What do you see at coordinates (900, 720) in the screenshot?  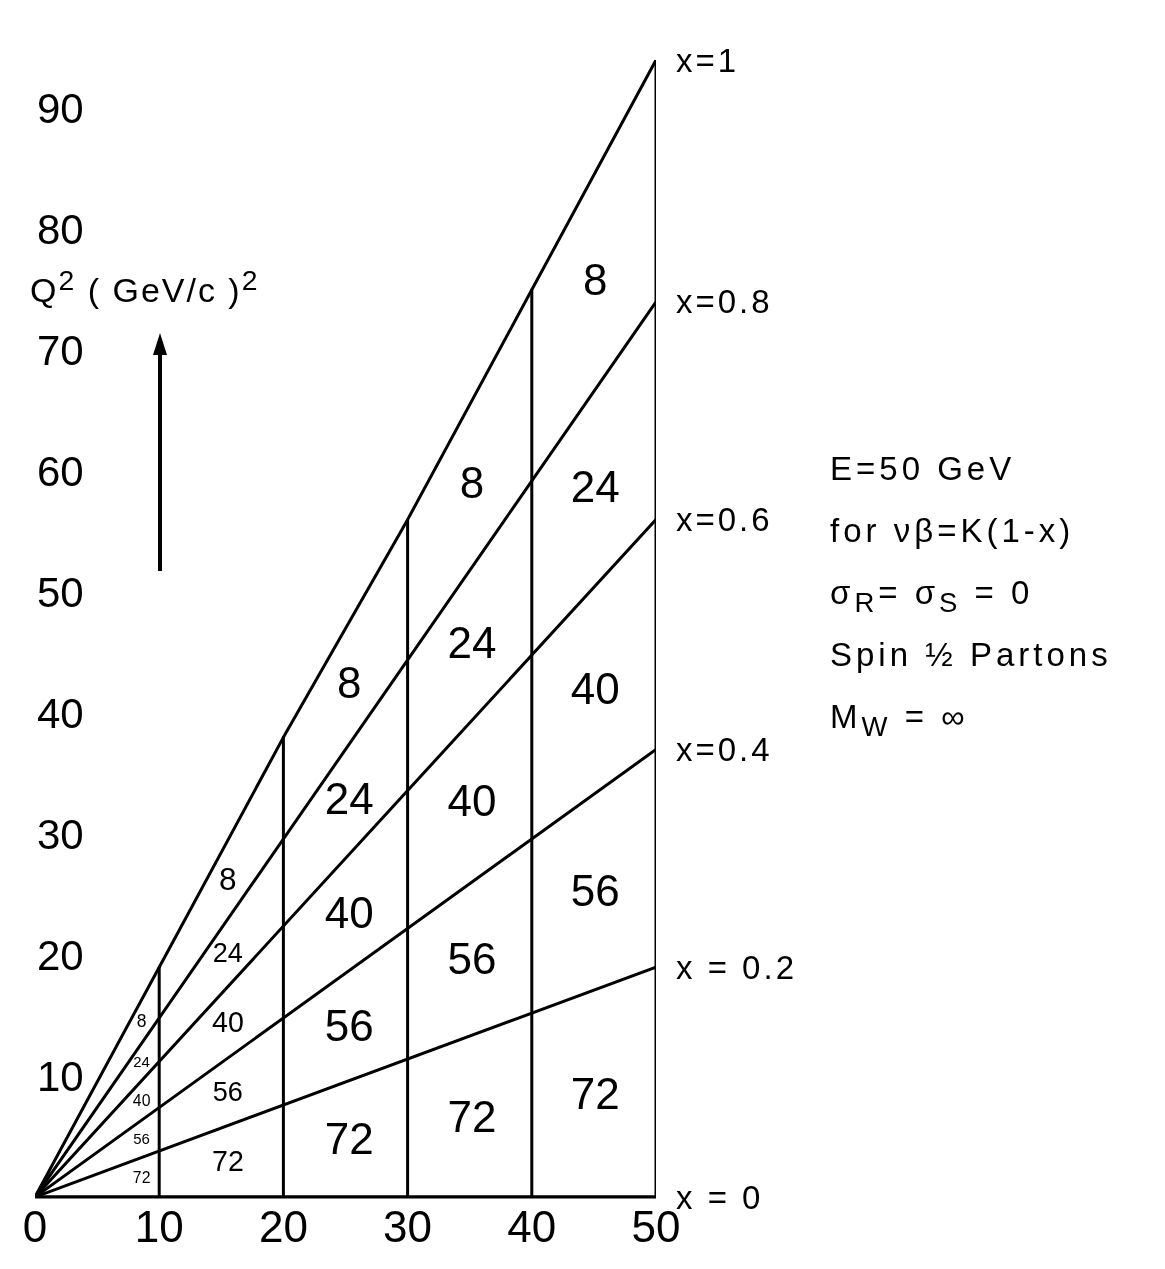 I see `text: M$_{W}$ = ∞` at bounding box center [900, 720].